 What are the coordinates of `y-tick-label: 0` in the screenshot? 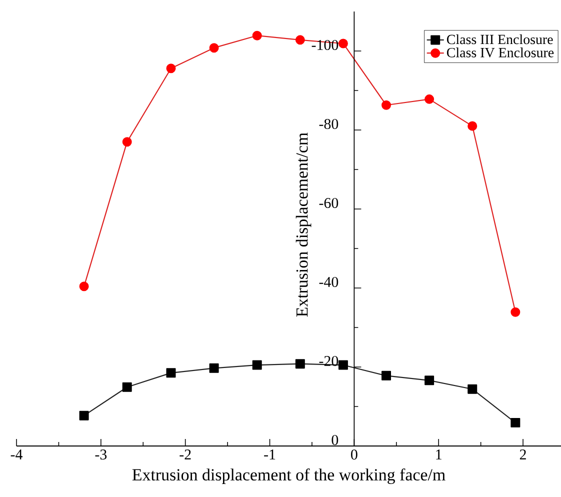 It's located at (335, 440).